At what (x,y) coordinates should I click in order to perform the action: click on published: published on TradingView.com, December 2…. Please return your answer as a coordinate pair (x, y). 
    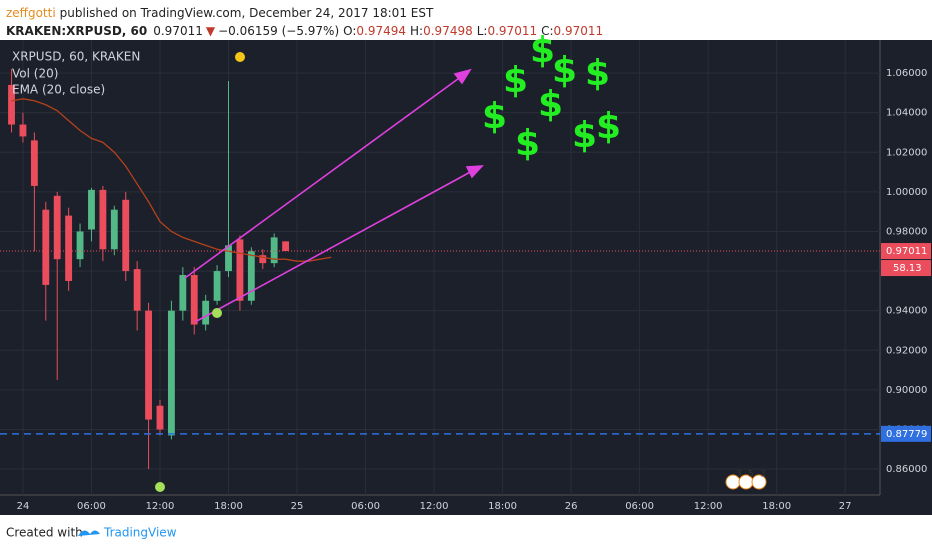
    Looking at the image, I should click on (247, 13).